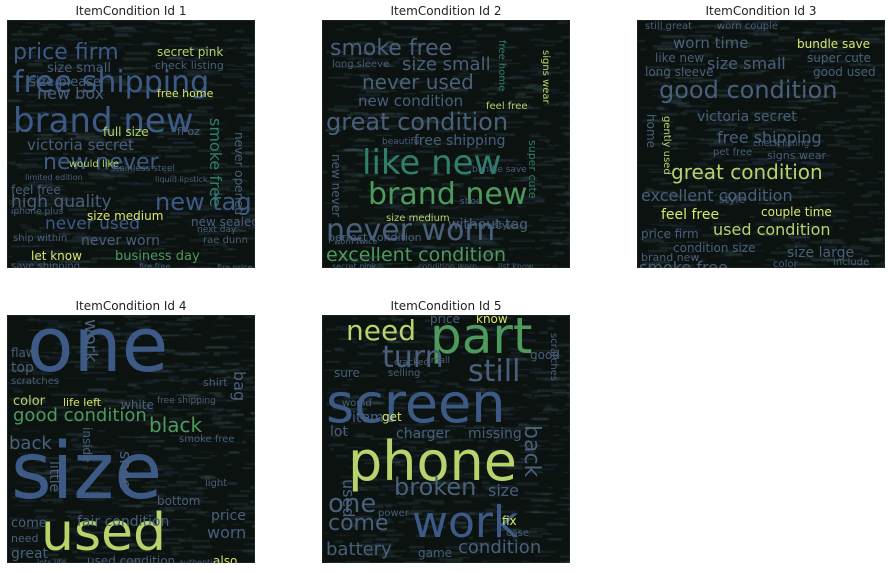 This screenshot has height=573, width=891. Describe the element at coordinates (413, 357) in the screenshot. I see `cloud-word: turn` at that location.